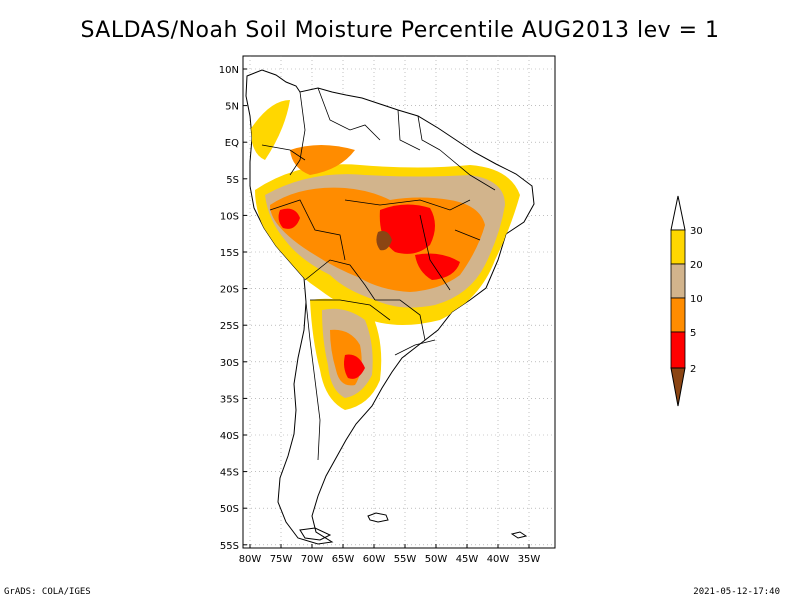 This screenshot has height=600, width=800. What do you see at coordinates (529, 559) in the screenshot?
I see `lon-tick-label: 35W` at bounding box center [529, 559].